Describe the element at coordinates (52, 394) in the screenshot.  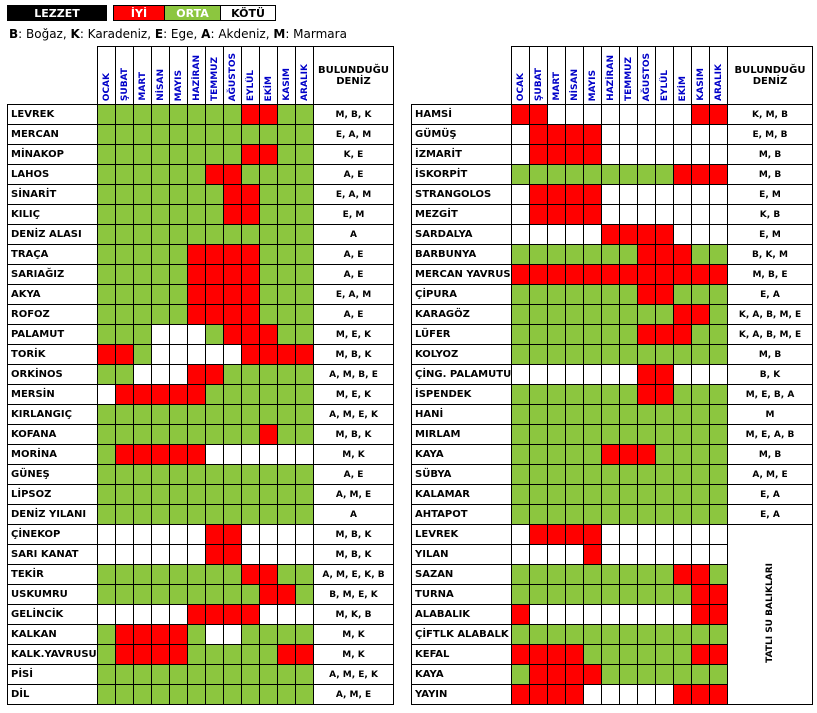
I see `fish-name: MERSİN` at that location.